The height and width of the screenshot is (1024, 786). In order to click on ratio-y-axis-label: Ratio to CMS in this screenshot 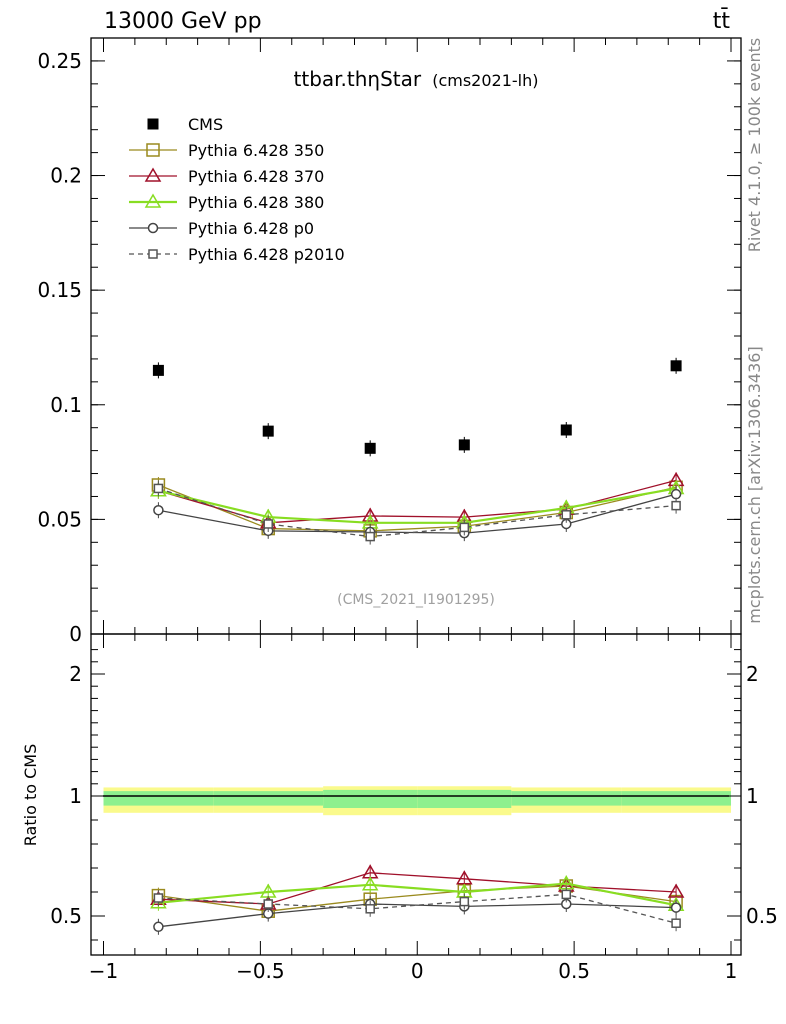, I will do `click(30, 795)`.